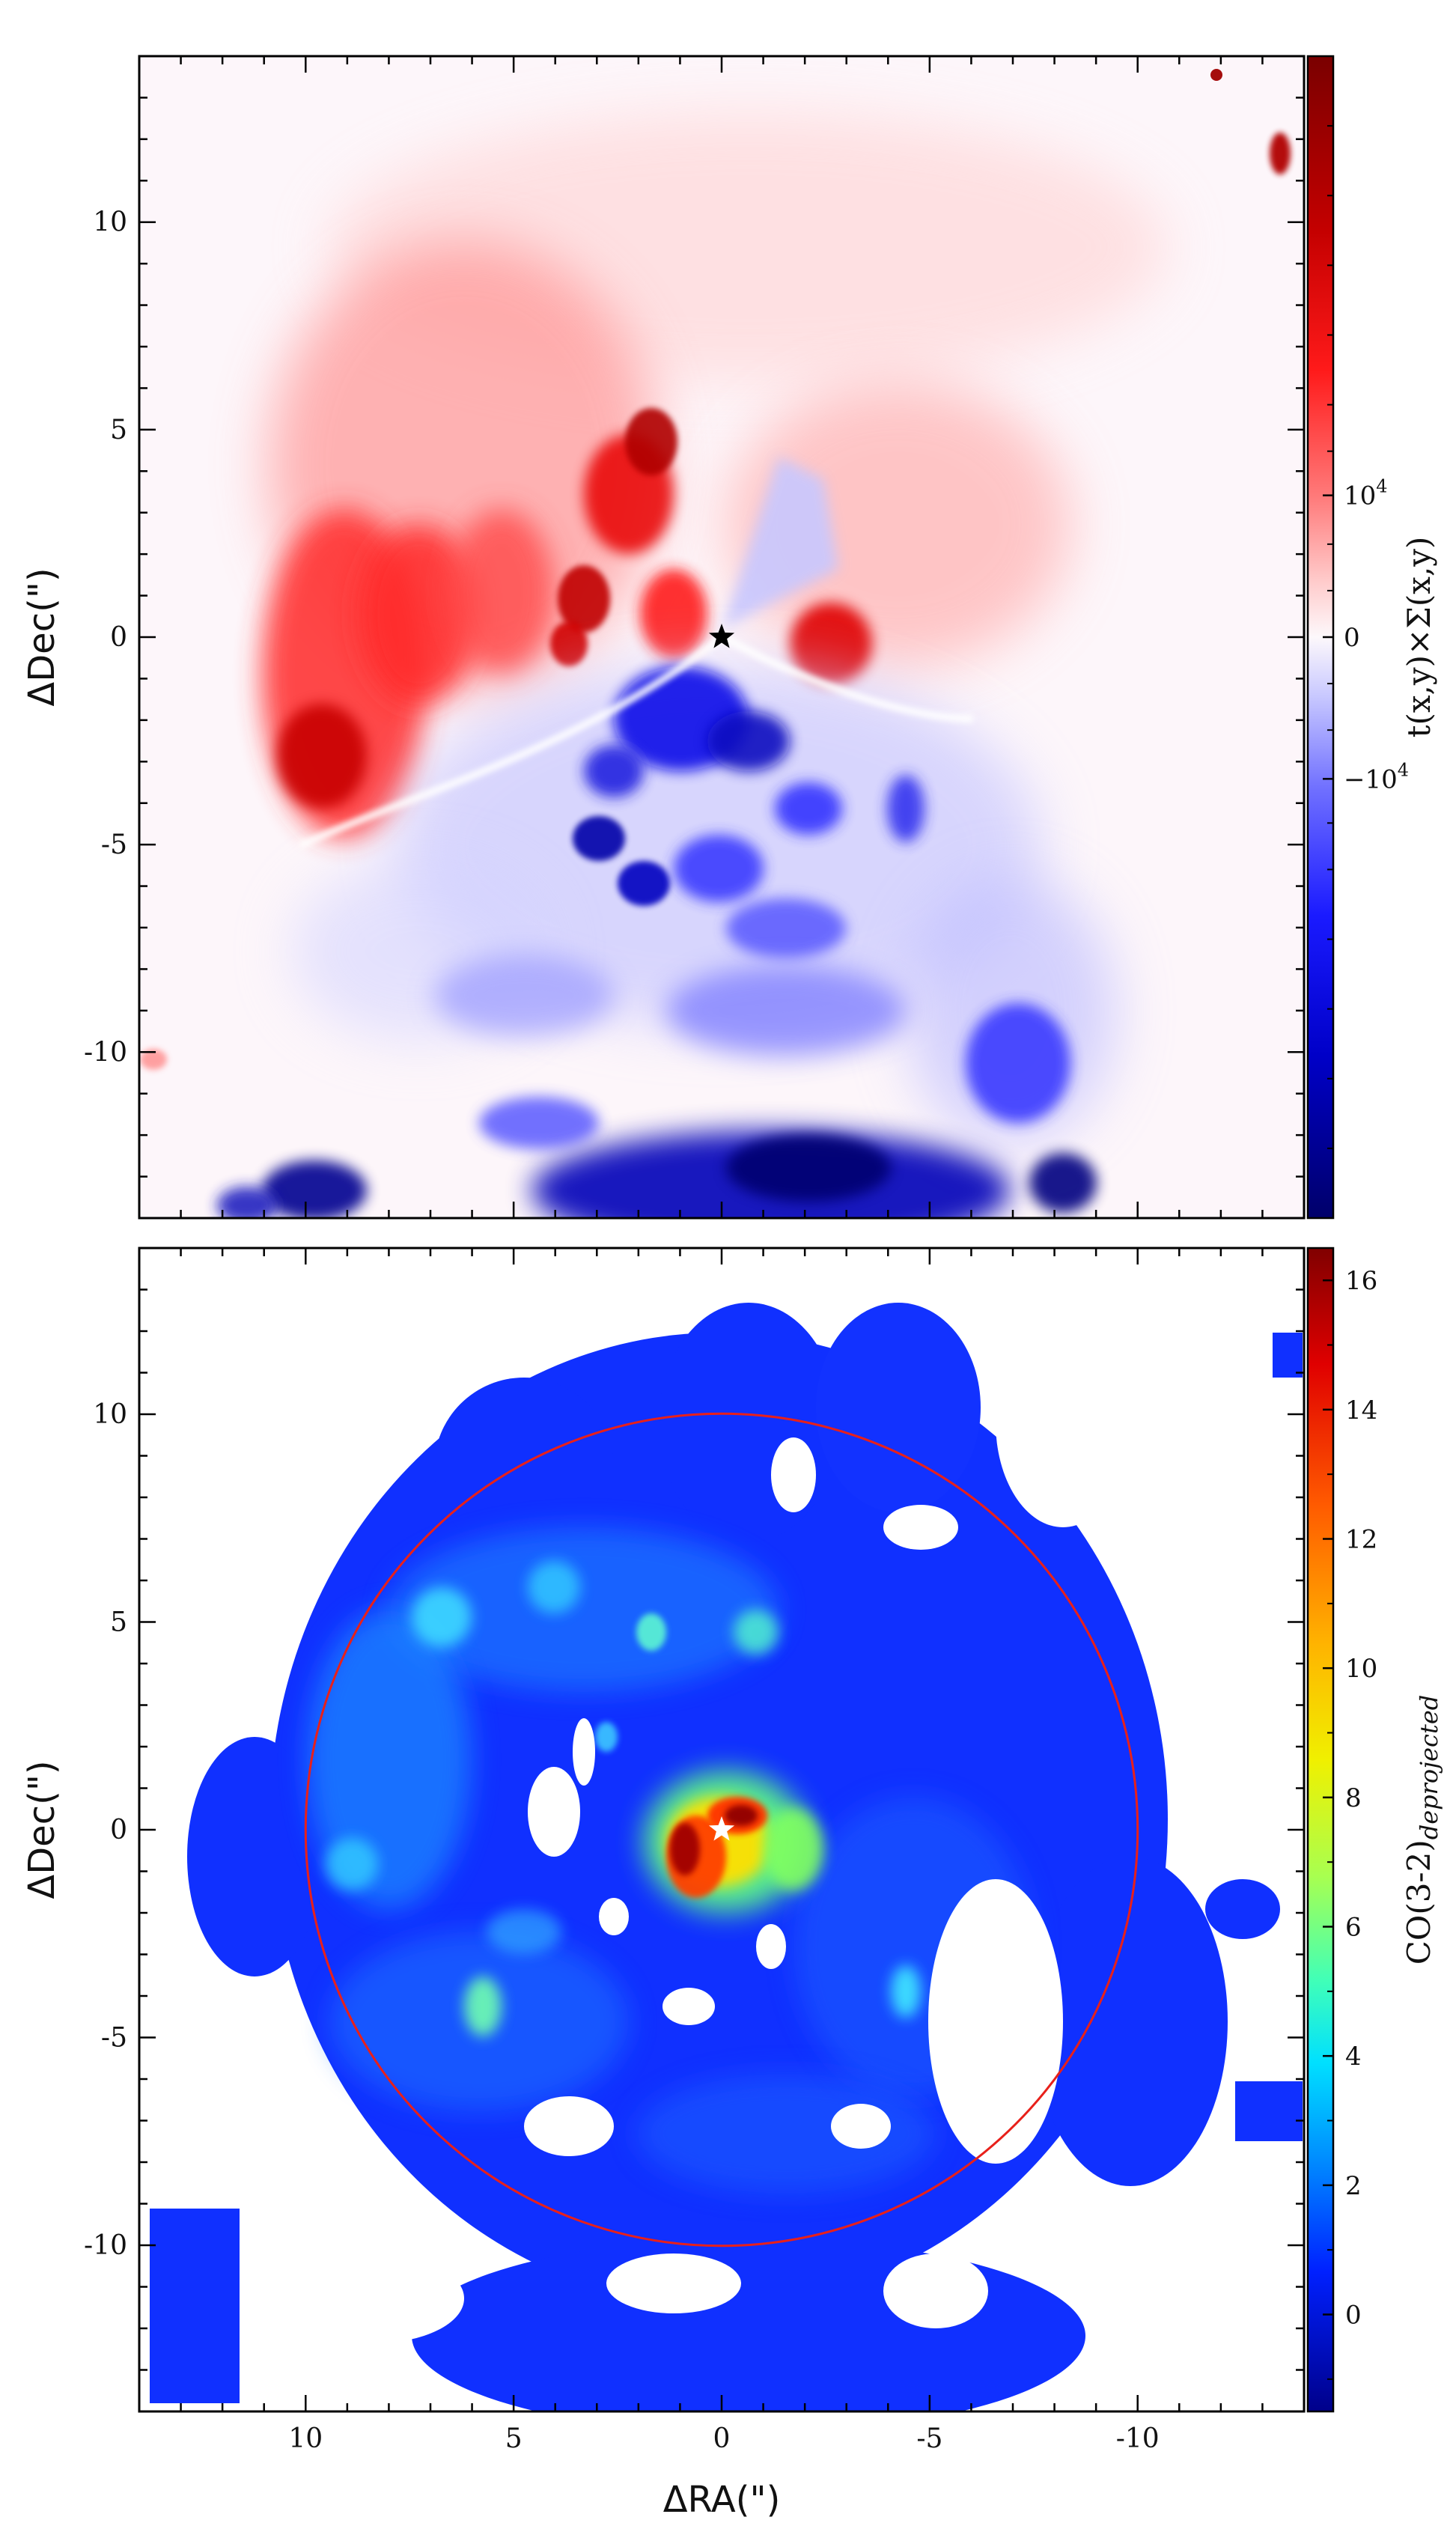 This screenshot has height=2529, width=1456. I want to click on x-tick-label: 10, so click(305, 2438).